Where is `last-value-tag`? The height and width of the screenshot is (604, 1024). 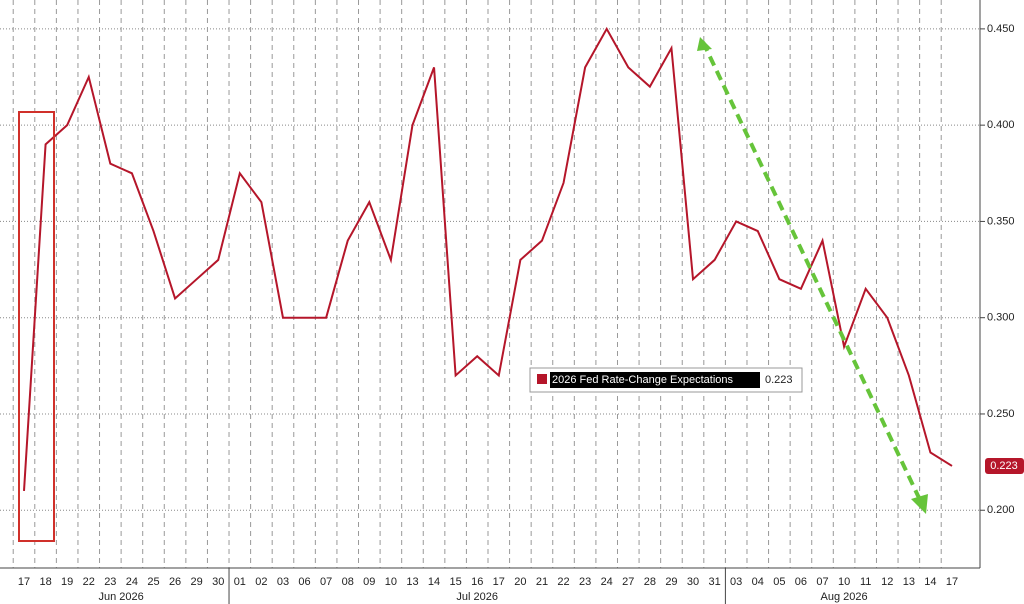
last-value-tag is located at coordinates (1004, 465).